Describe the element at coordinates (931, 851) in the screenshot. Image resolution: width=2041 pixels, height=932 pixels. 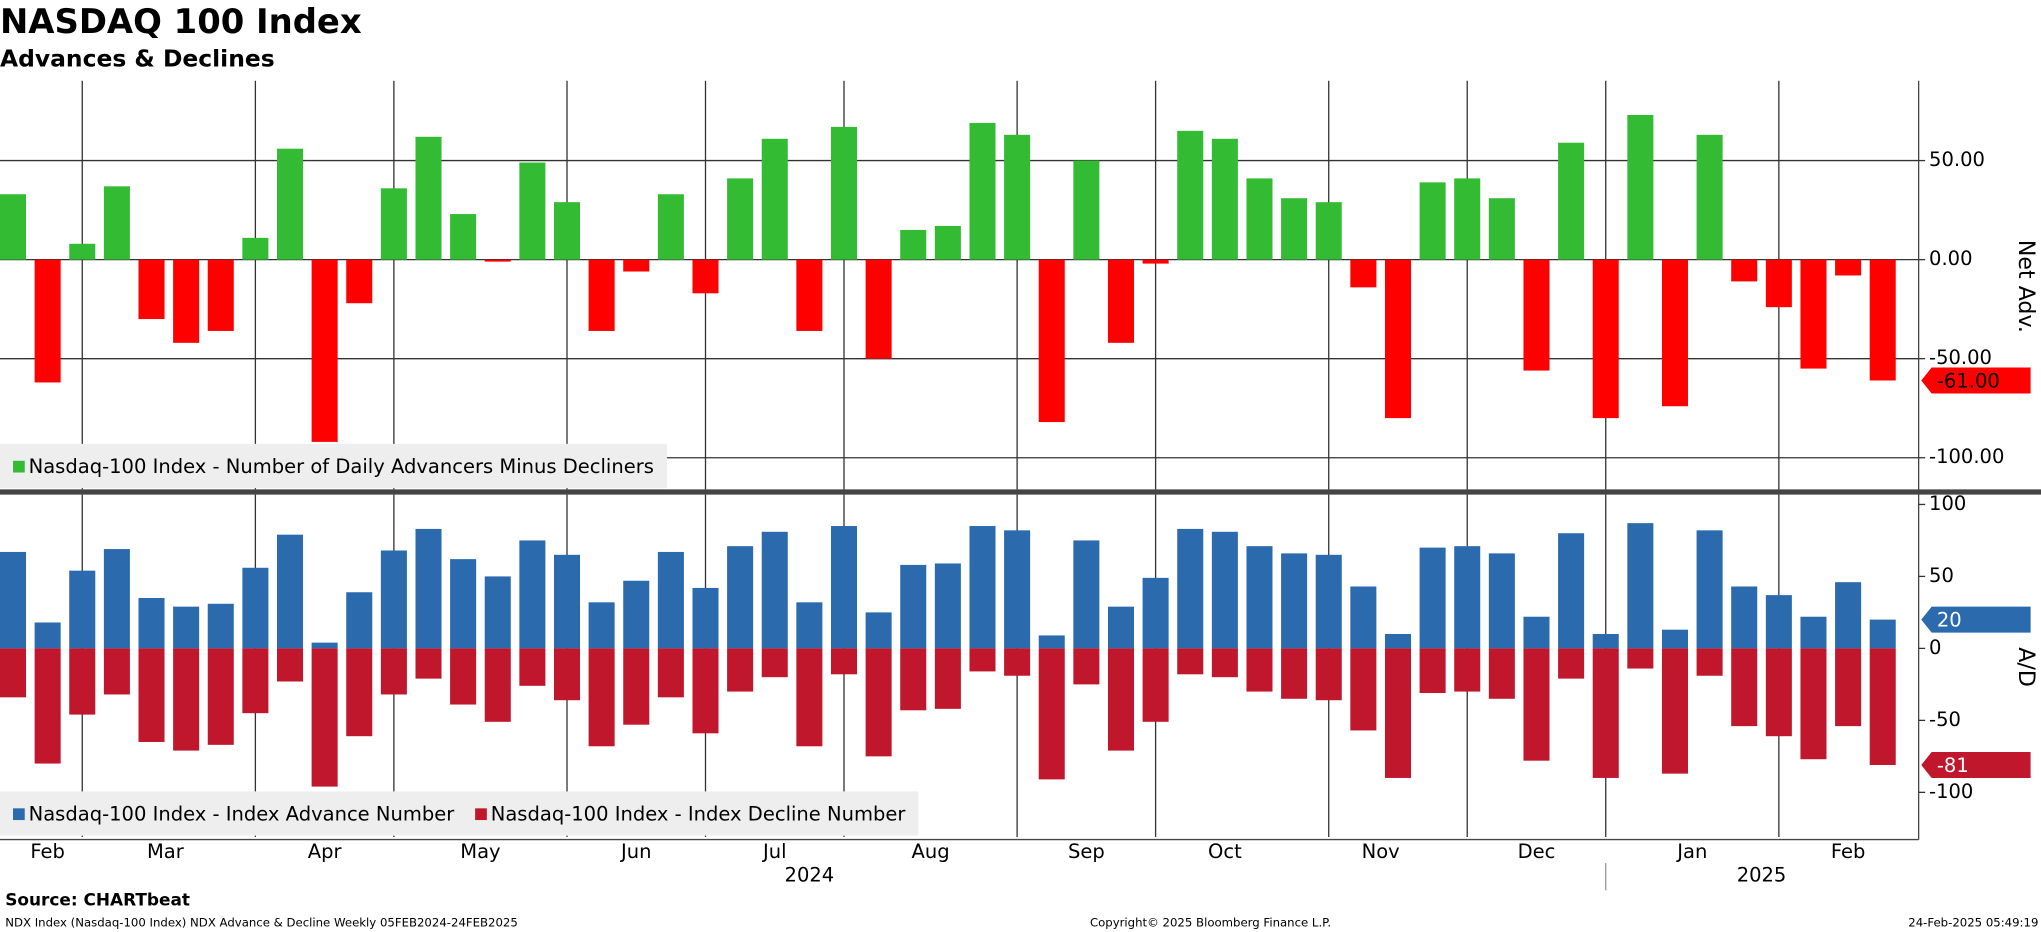
I see `x-tick-label: Aug` at that location.